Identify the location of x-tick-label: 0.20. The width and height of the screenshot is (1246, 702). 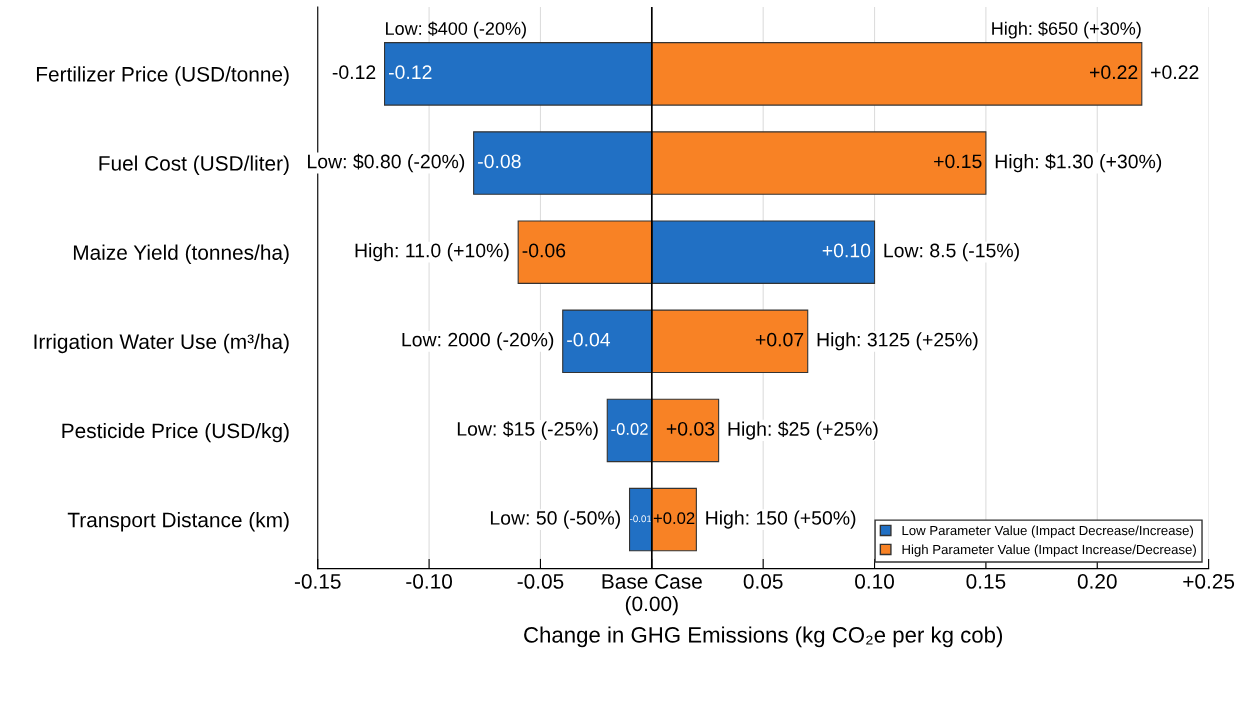
(1097, 581).